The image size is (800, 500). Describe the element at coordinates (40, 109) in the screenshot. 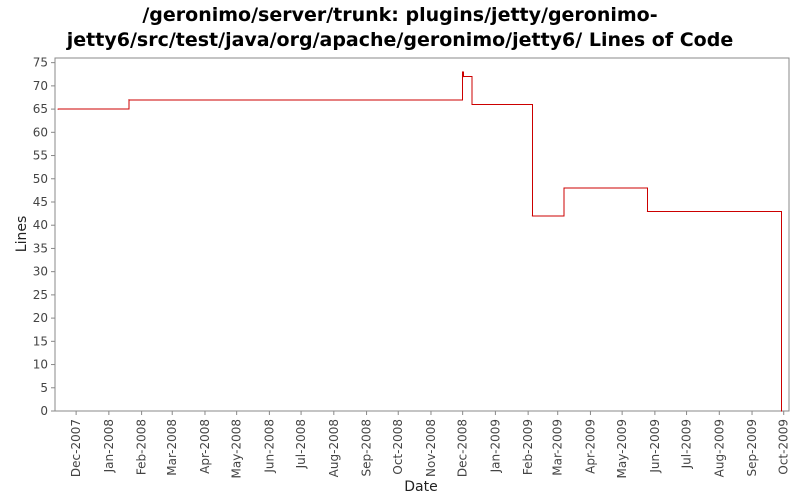

I see `y-tick-label: 65` at that location.